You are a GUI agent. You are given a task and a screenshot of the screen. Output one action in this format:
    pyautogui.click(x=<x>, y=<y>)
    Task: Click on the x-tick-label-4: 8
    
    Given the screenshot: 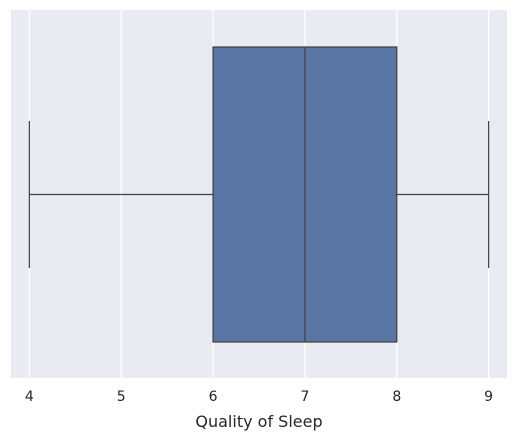 What is the action you would take?
    pyautogui.click(x=396, y=397)
    